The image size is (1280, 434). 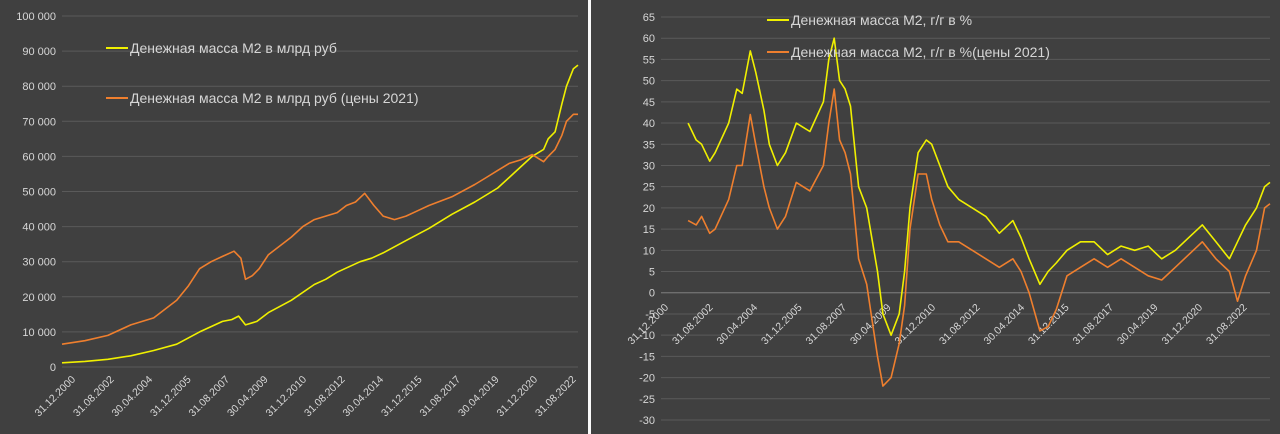 What do you see at coordinates (881, 20) in the screenshot?
I see `legend-label: Денежная масса М2, г/г в %` at bounding box center [881, 20].